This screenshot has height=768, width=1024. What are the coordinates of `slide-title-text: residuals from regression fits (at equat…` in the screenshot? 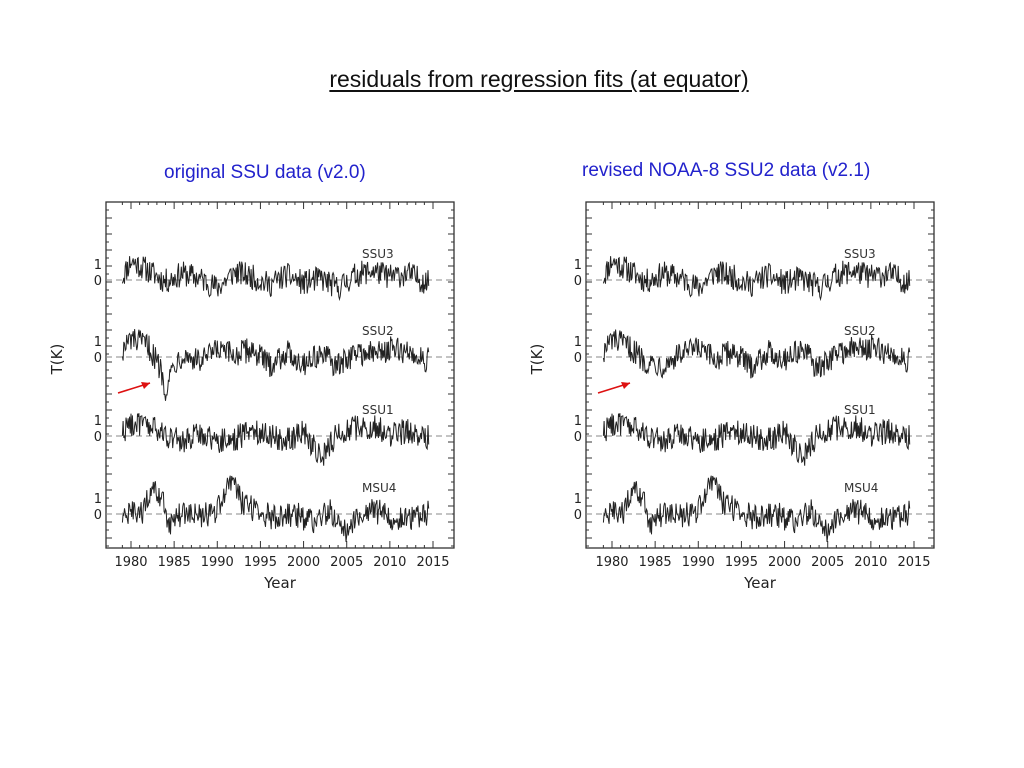 It's located at (539, 79).